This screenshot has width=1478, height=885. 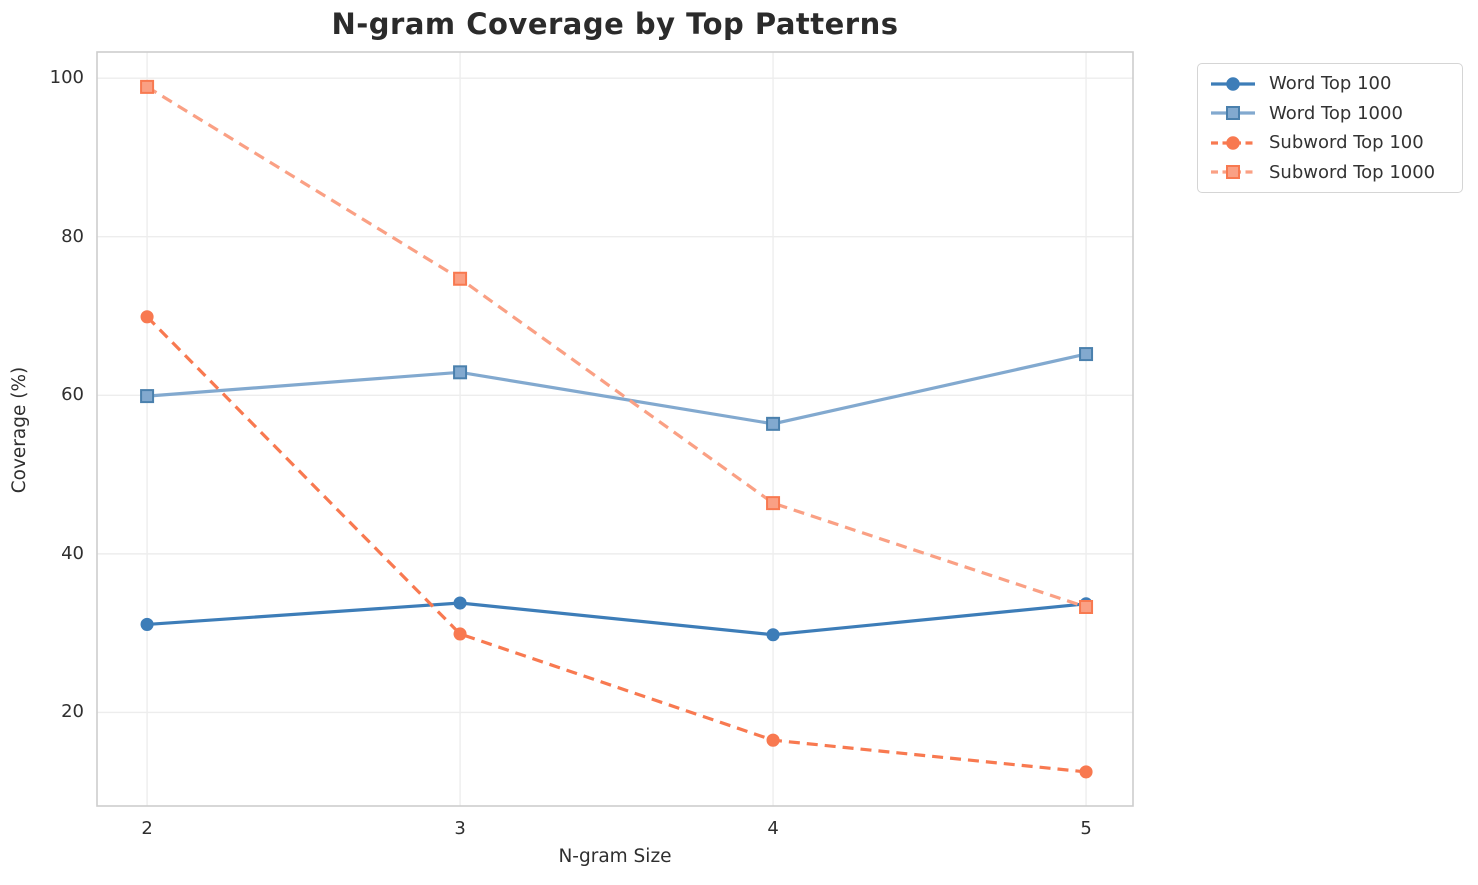 I want to click on x-tick-label-2: 2, so click(x=147, y=828).